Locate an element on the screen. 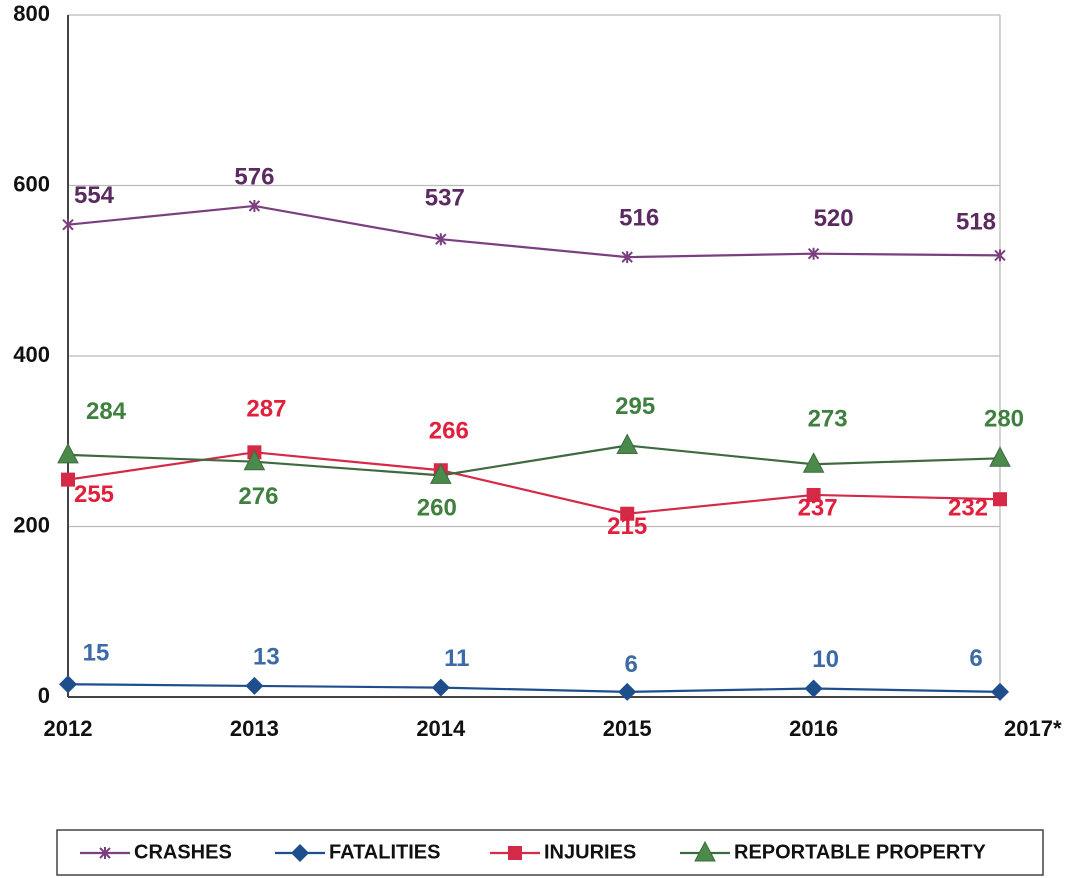  value-label: 280 is located at coordinates (1004, 419).